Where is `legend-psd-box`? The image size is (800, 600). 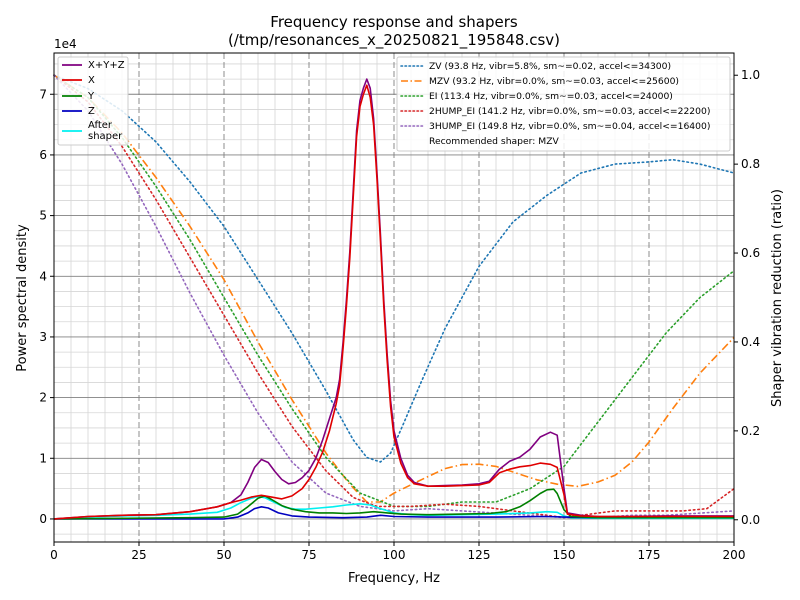
legend-psd-box is located at coordinates (93, 101).